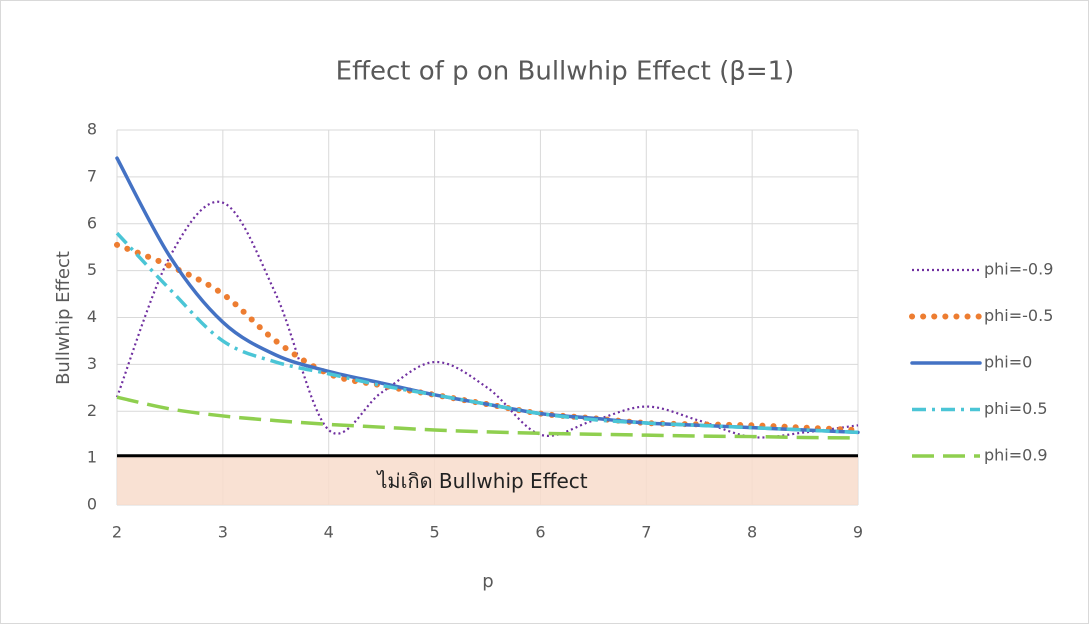  I want to click on x-tick-label: 3, so click(223, 532).